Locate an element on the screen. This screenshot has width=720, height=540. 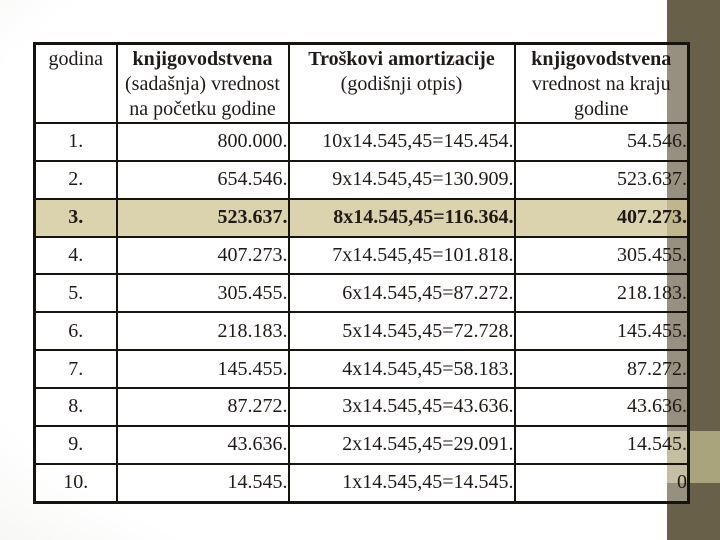
table-row: 6. 218.183. 5x14.545,45=72.728. 145.455. is located at coordinates (361, 331).